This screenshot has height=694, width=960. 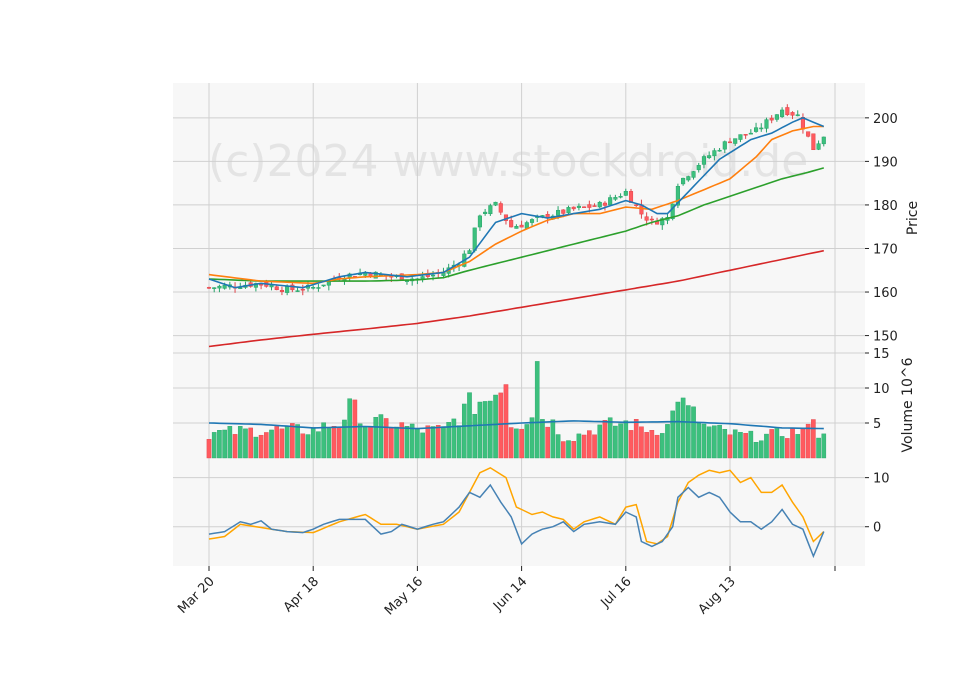 What do you see at coordinates (616, 592) in the screenshot?
I see `x-tick-label: Jul 16` at bounding box center [616, 592].